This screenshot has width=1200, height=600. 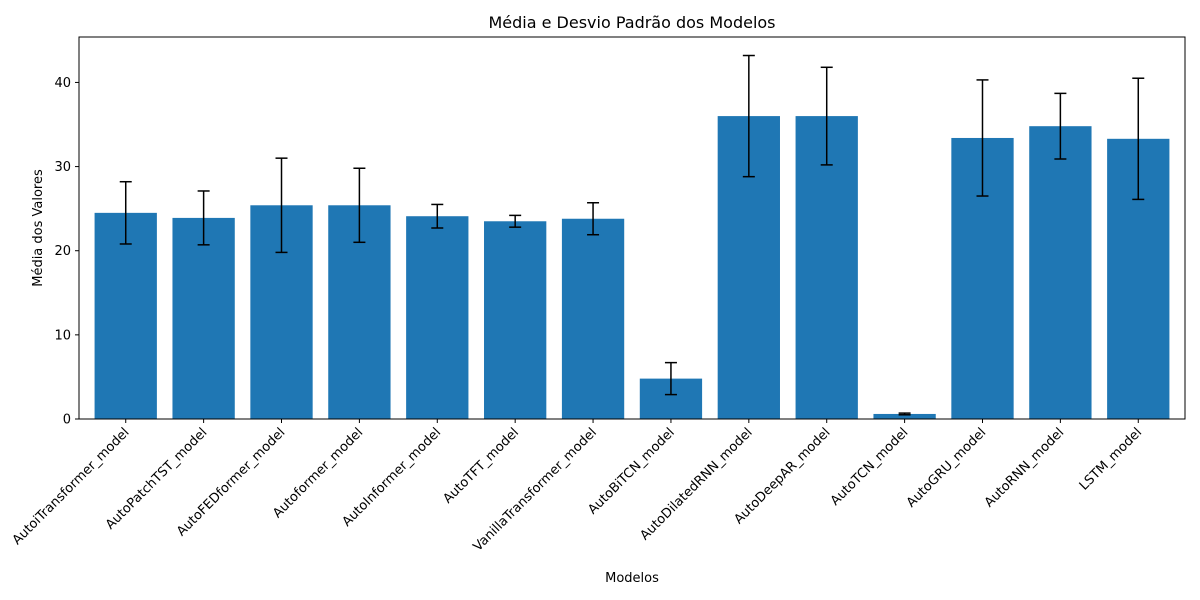 What do you see at coordinates (593, 318) in the screenshot?
I see `bar-VanillaTransformer_model` at bounding box center [593, 318].